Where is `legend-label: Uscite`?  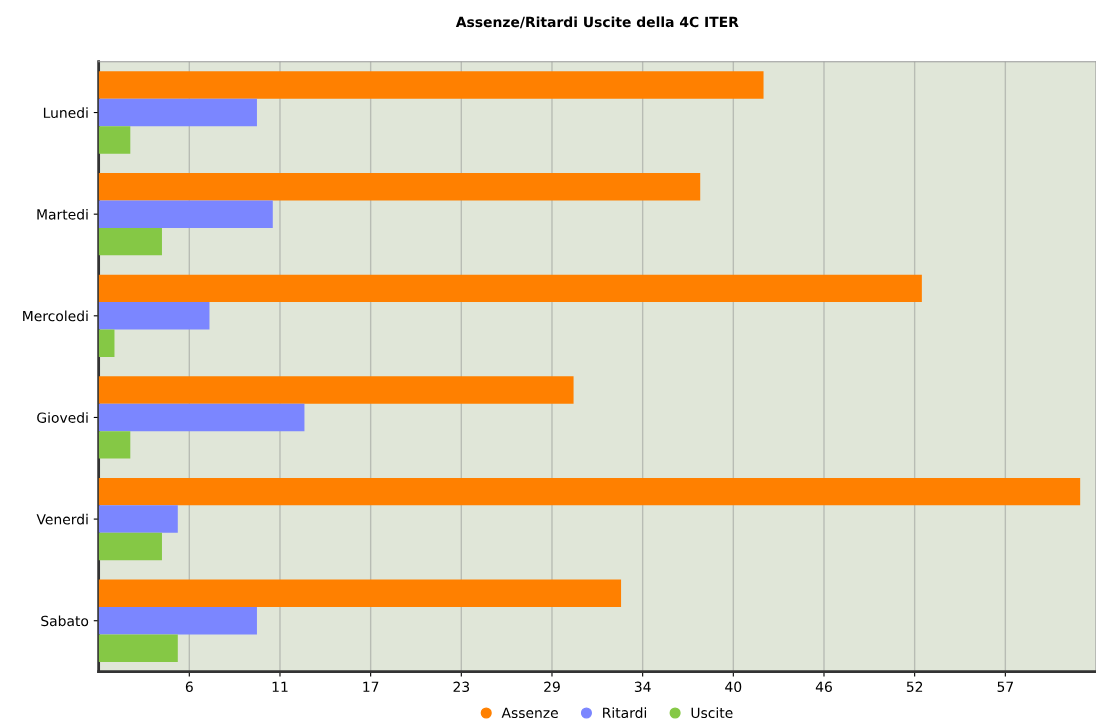
legend-label: Uscite is located at coordinates (712, 713).